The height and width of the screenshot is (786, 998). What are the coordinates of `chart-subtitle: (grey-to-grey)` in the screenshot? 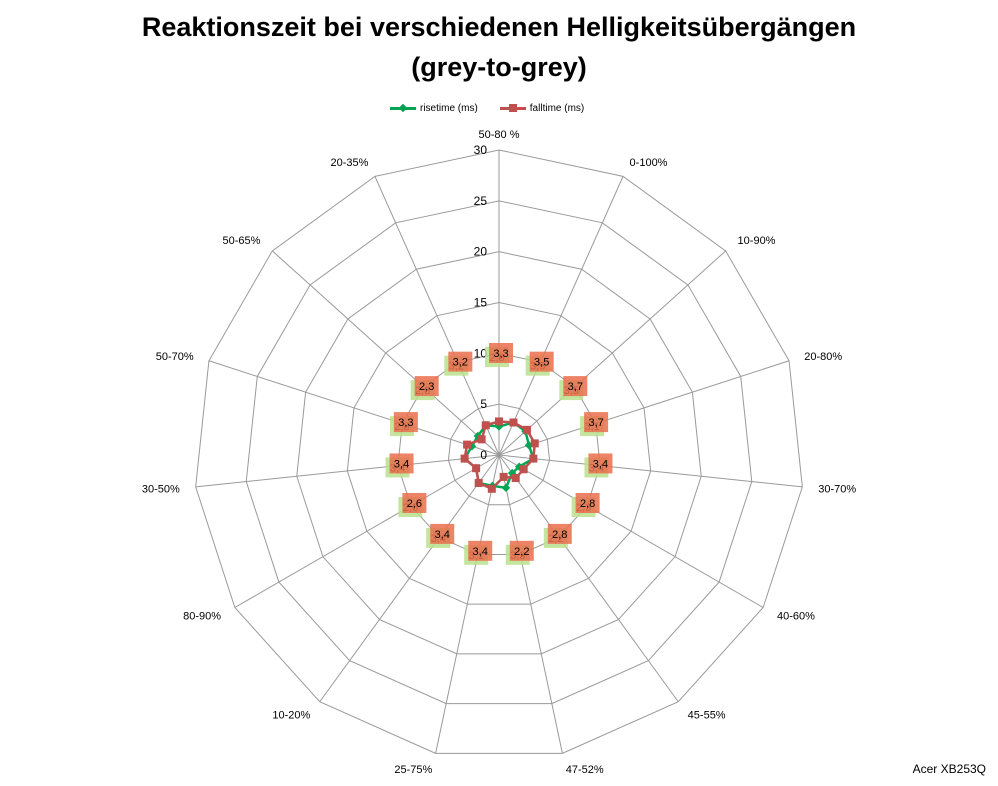 It's located at (499, 67).